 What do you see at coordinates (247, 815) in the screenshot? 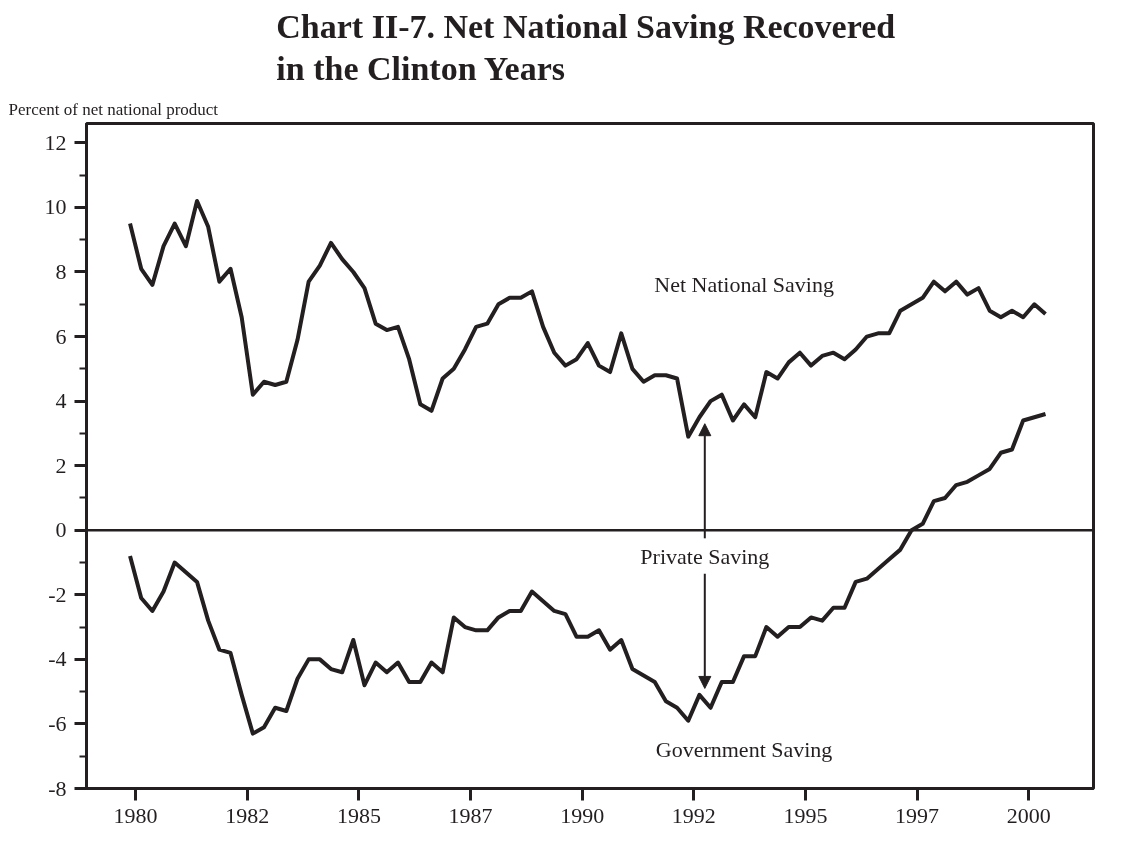
I see `x-tick-label: 1982` at bounding box center [247, 815].